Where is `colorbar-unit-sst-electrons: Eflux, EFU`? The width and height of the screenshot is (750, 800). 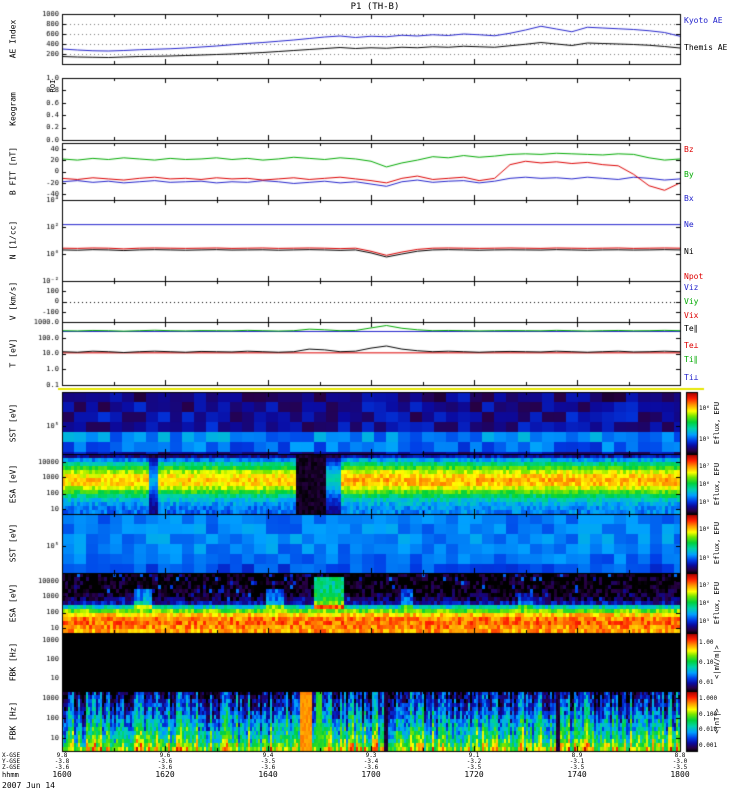
colorbar-unit-sst-electrons: Eflux, EFU is located at coordinates (717, 423).